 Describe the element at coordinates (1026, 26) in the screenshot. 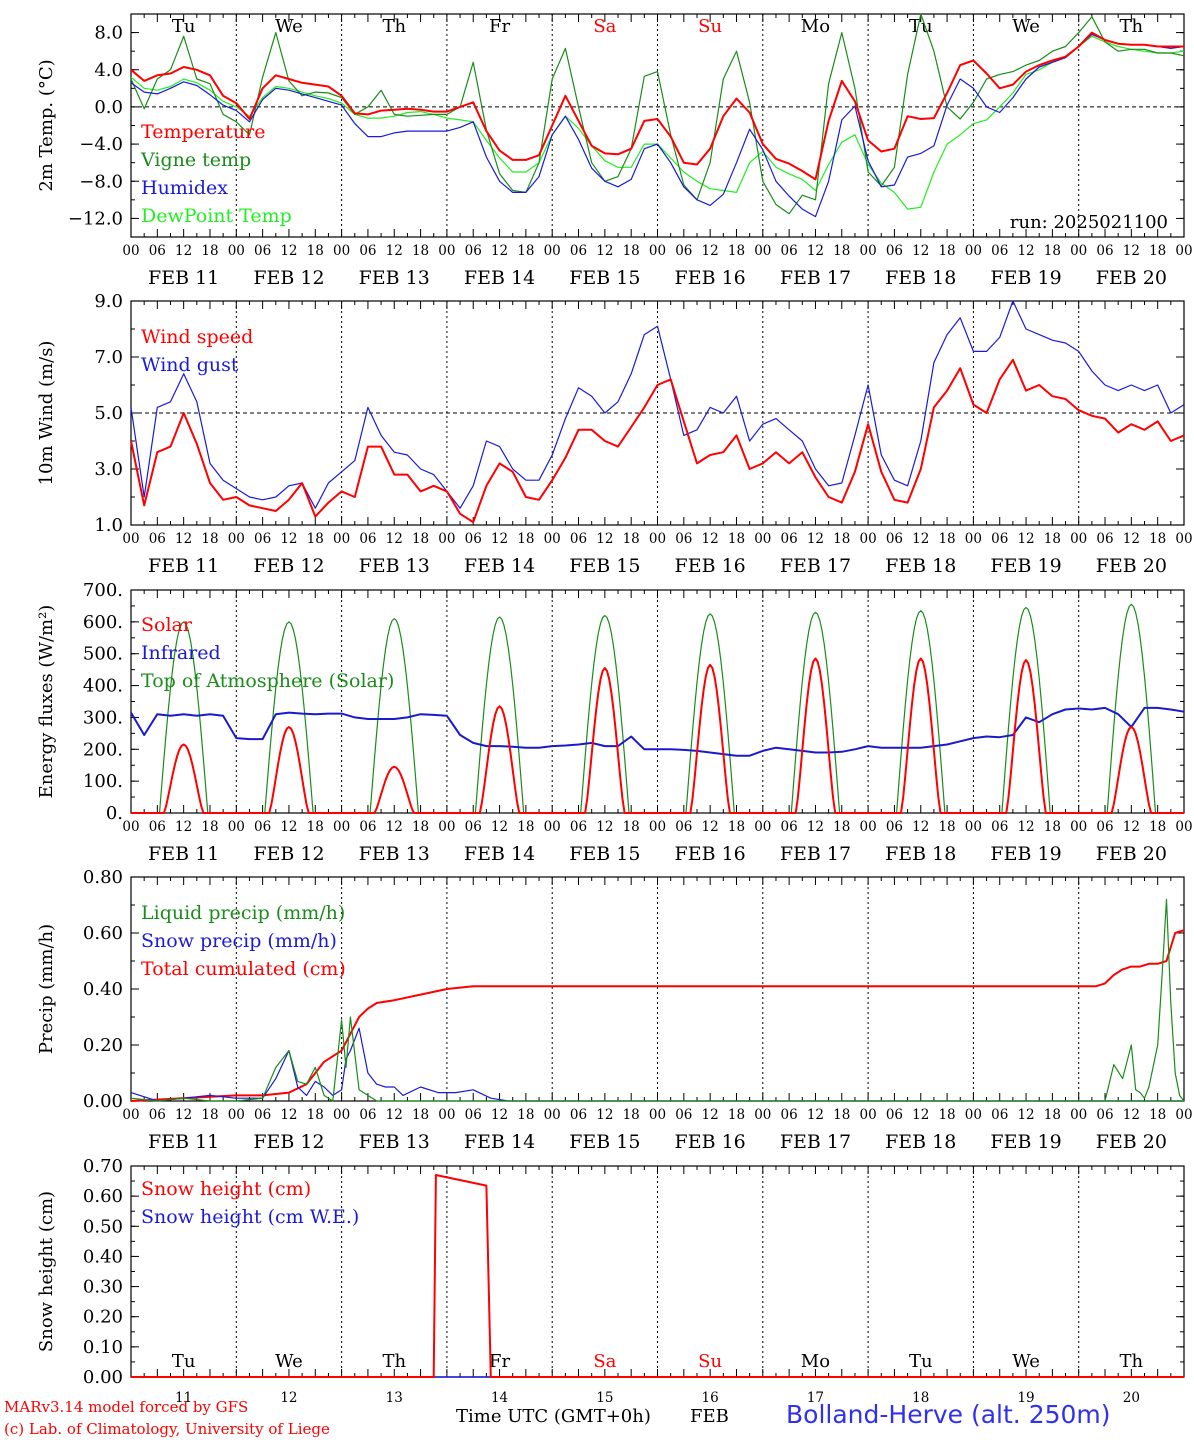

I see `day-label: We` at that location.